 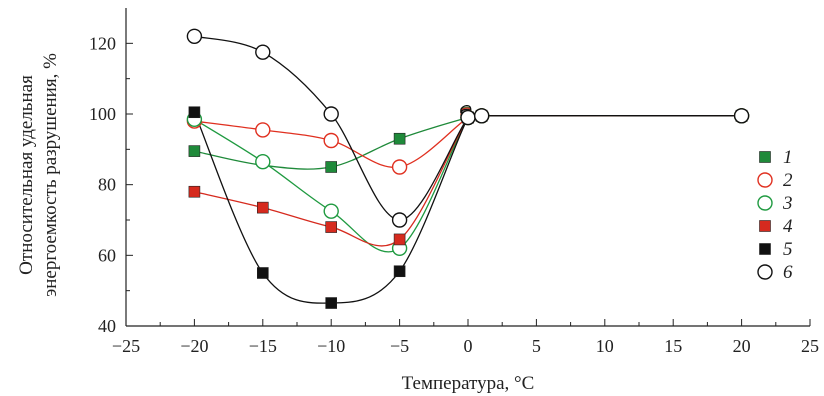 I want to click on y-axis-label-line-2: энергоемкость разрушения, %, so click(x=50, y=175).